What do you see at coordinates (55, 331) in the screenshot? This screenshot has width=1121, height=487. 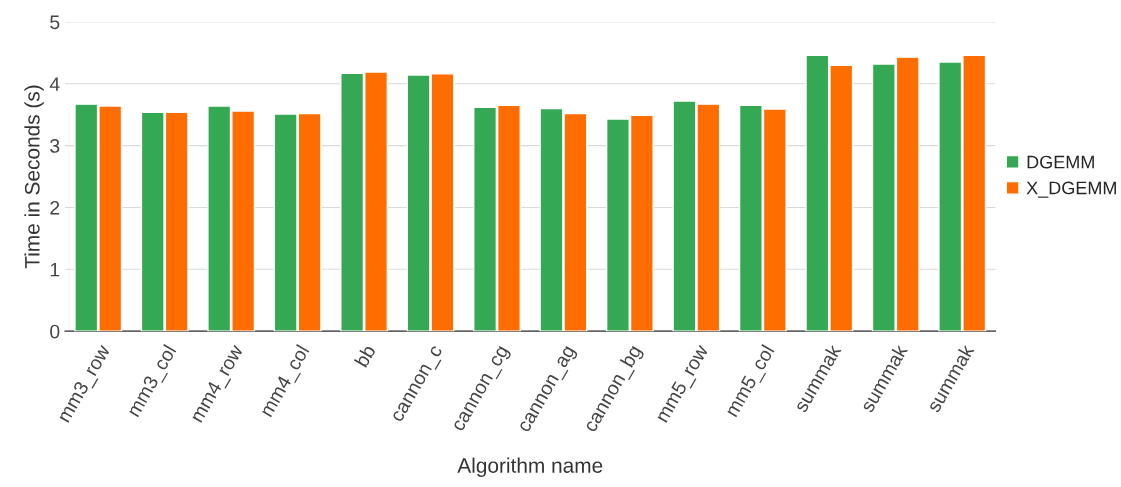 I see `y-tick-label: 0` at bounding box center [55, 331].